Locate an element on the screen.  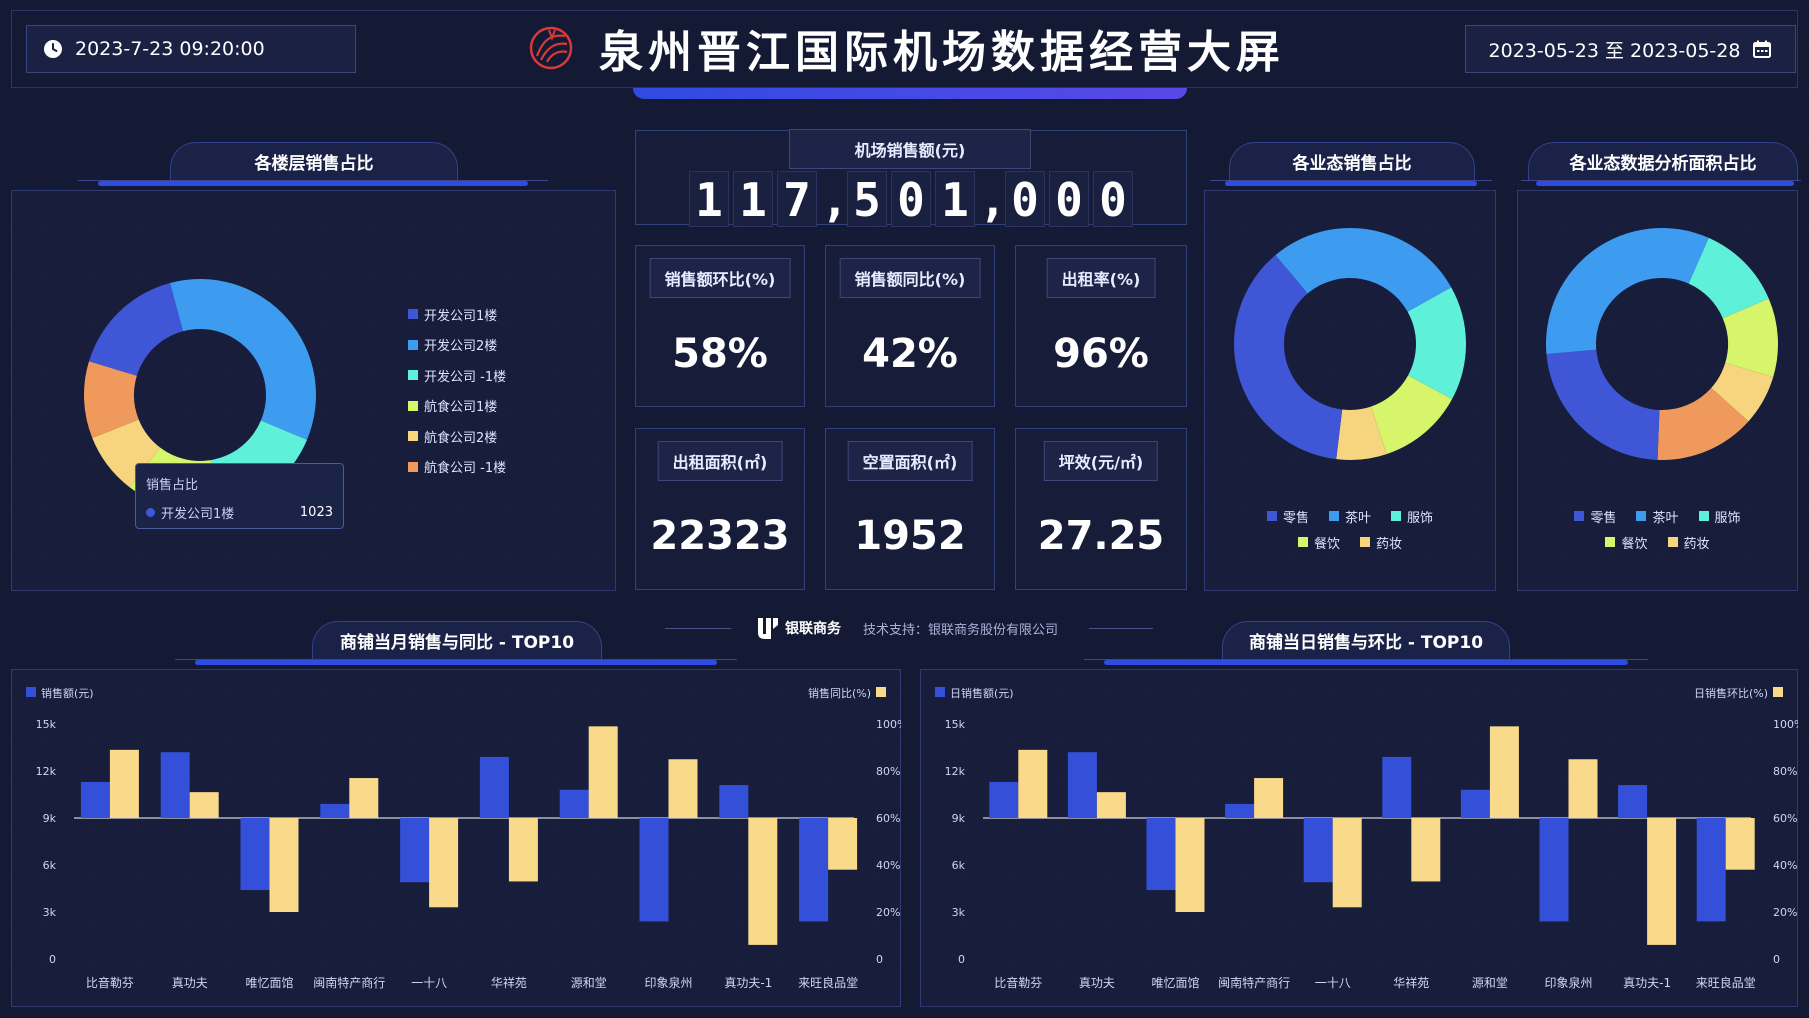
area-legend: 零售 茶叶 服饰餐饮 药妆 is located at coordinates (1657, 529).